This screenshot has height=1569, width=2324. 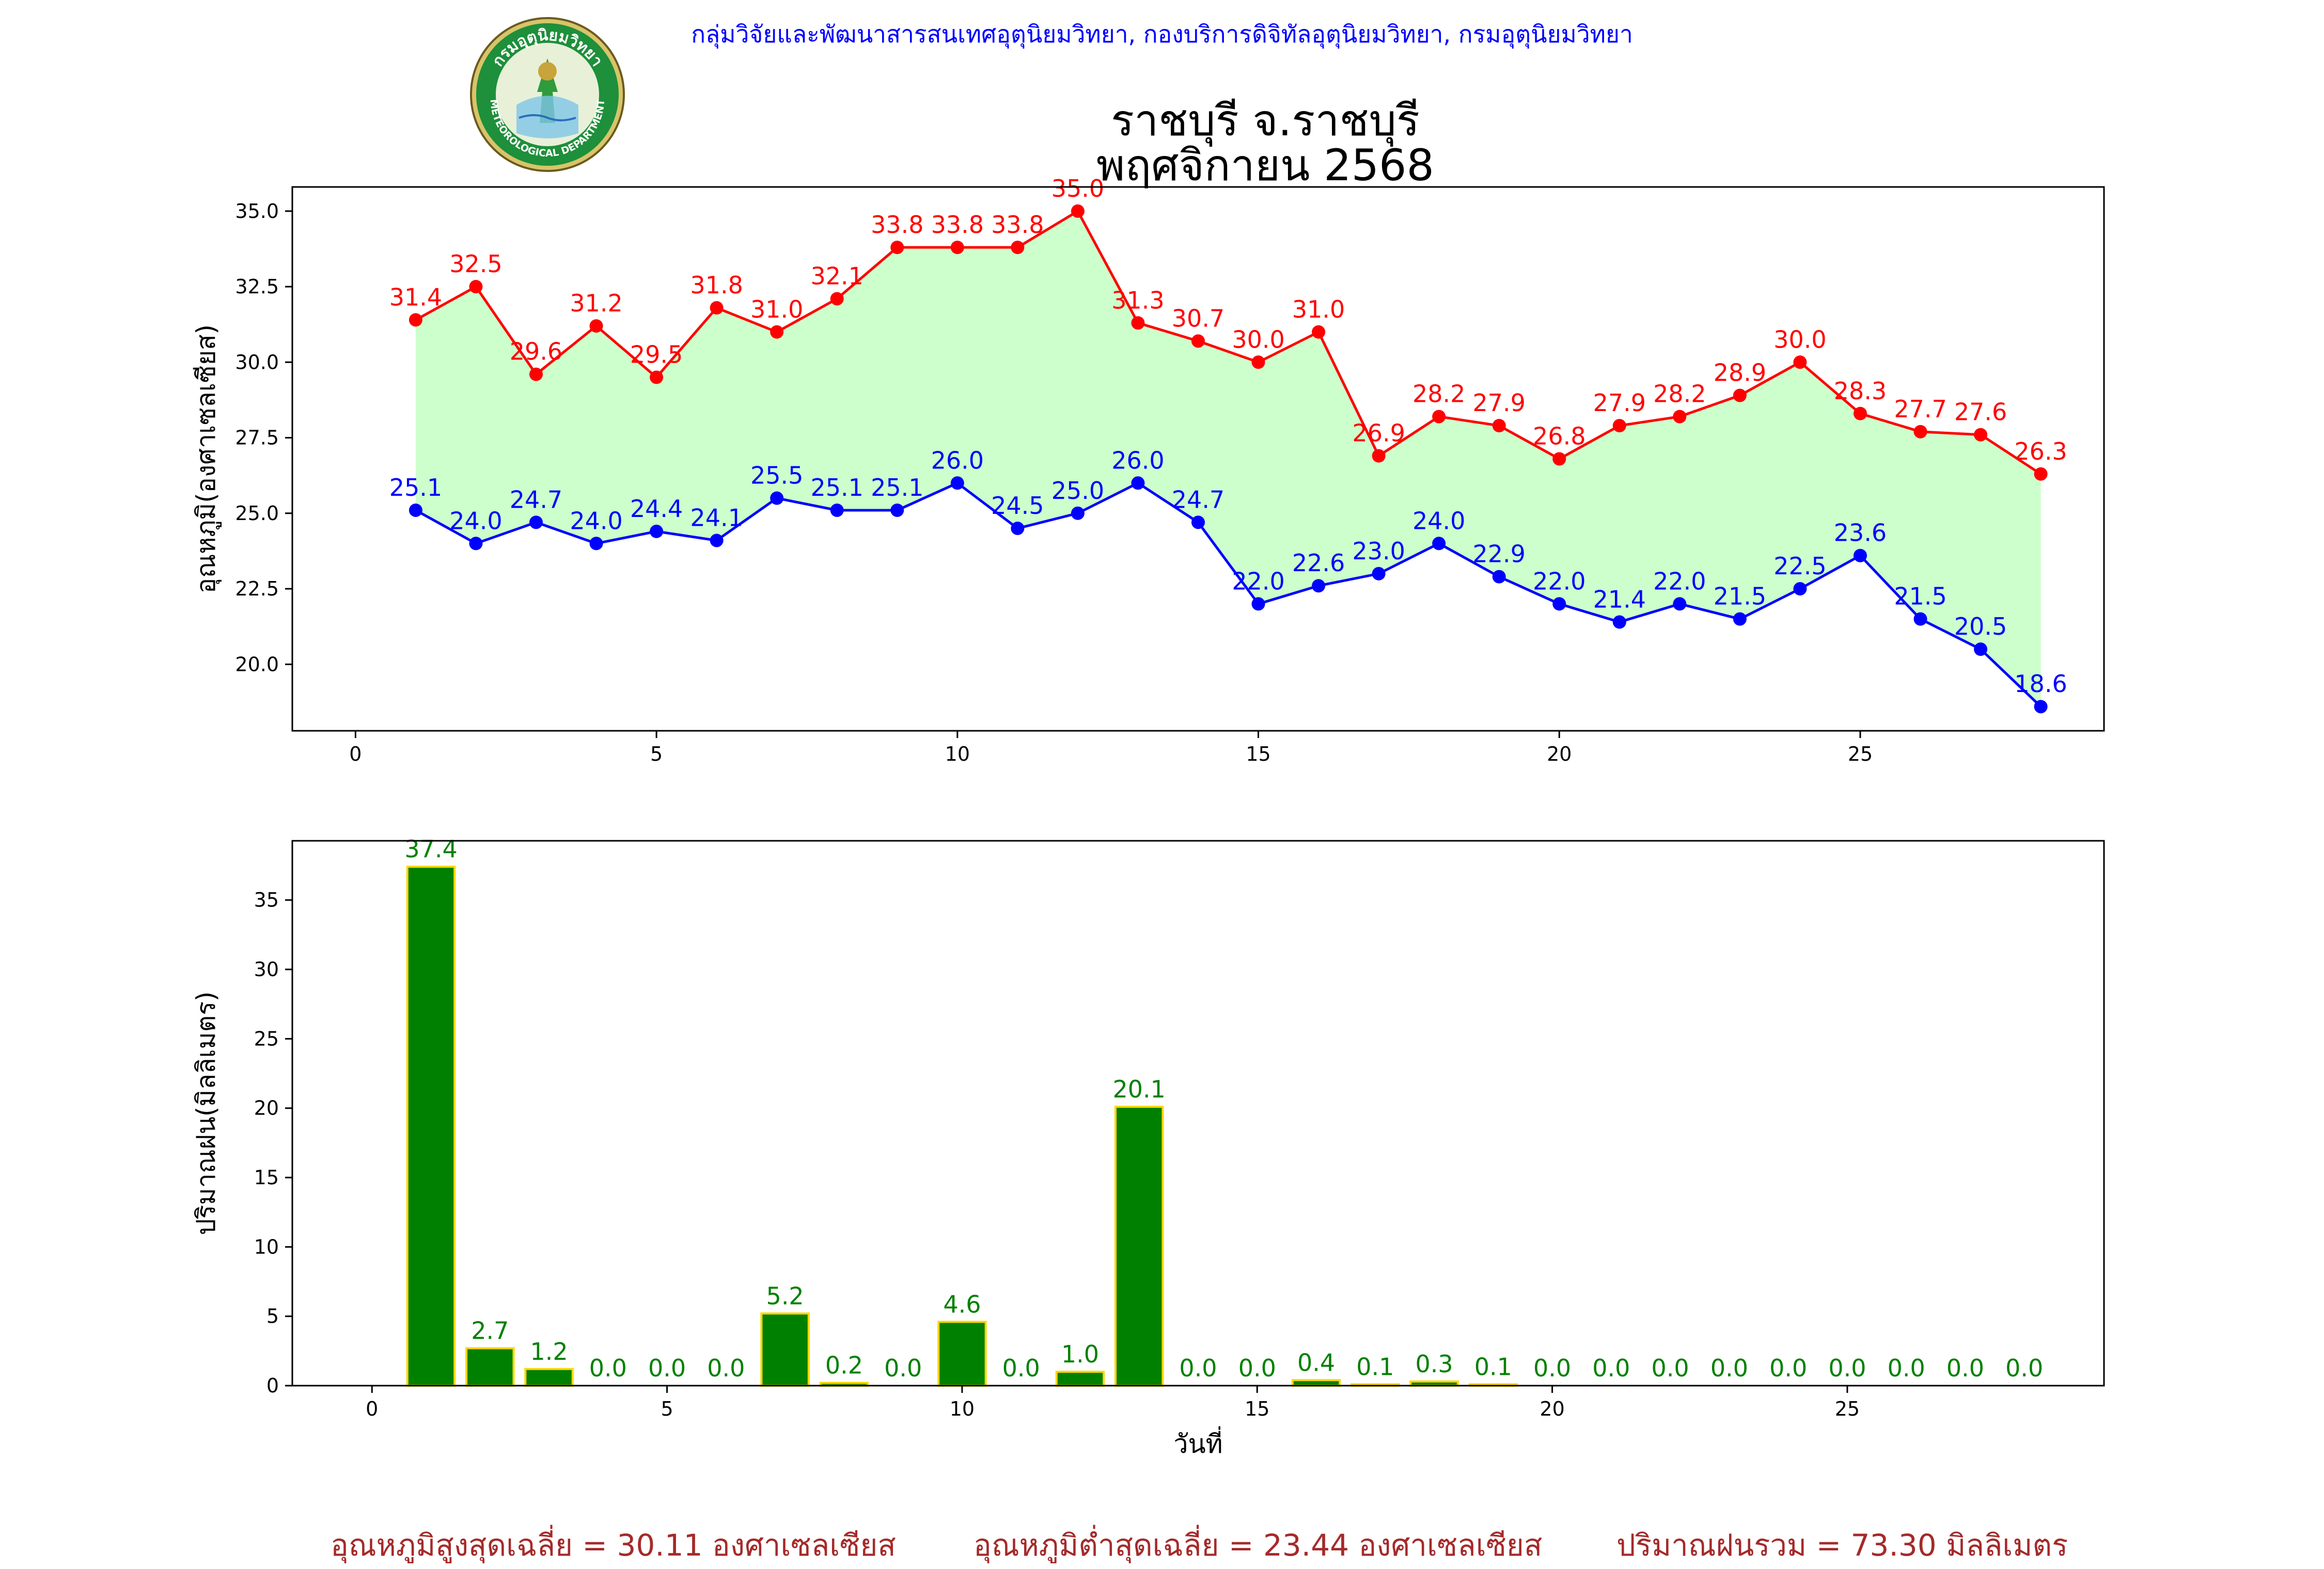 I want to click on rainfall-value-label: 1.2, so click(x=549, y=1352).